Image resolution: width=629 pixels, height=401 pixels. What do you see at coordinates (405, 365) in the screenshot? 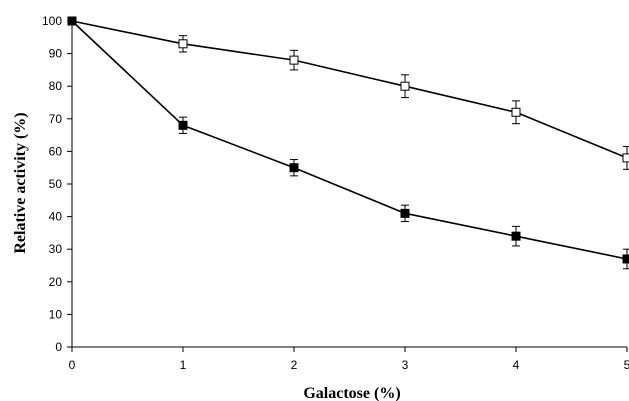
I see `x-tick-label: 3` at bounding box center [405, 365].